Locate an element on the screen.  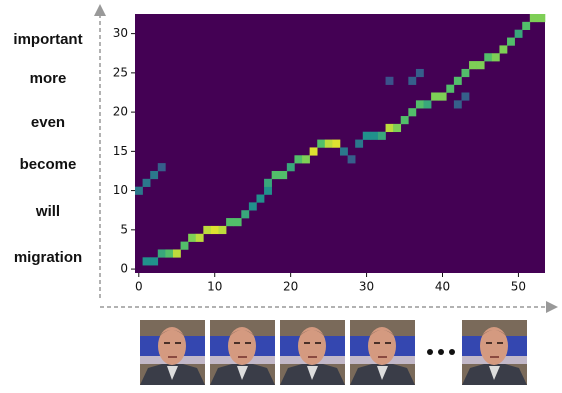
x-tick-label: 20 is located at coordinates (290, 287).